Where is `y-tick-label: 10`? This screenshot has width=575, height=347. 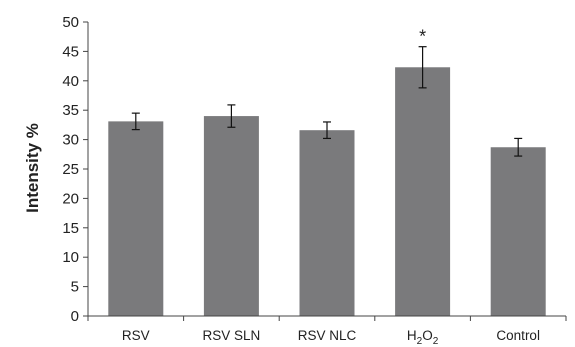 y-tick-label: 10 is located at coordinates (70, 257).